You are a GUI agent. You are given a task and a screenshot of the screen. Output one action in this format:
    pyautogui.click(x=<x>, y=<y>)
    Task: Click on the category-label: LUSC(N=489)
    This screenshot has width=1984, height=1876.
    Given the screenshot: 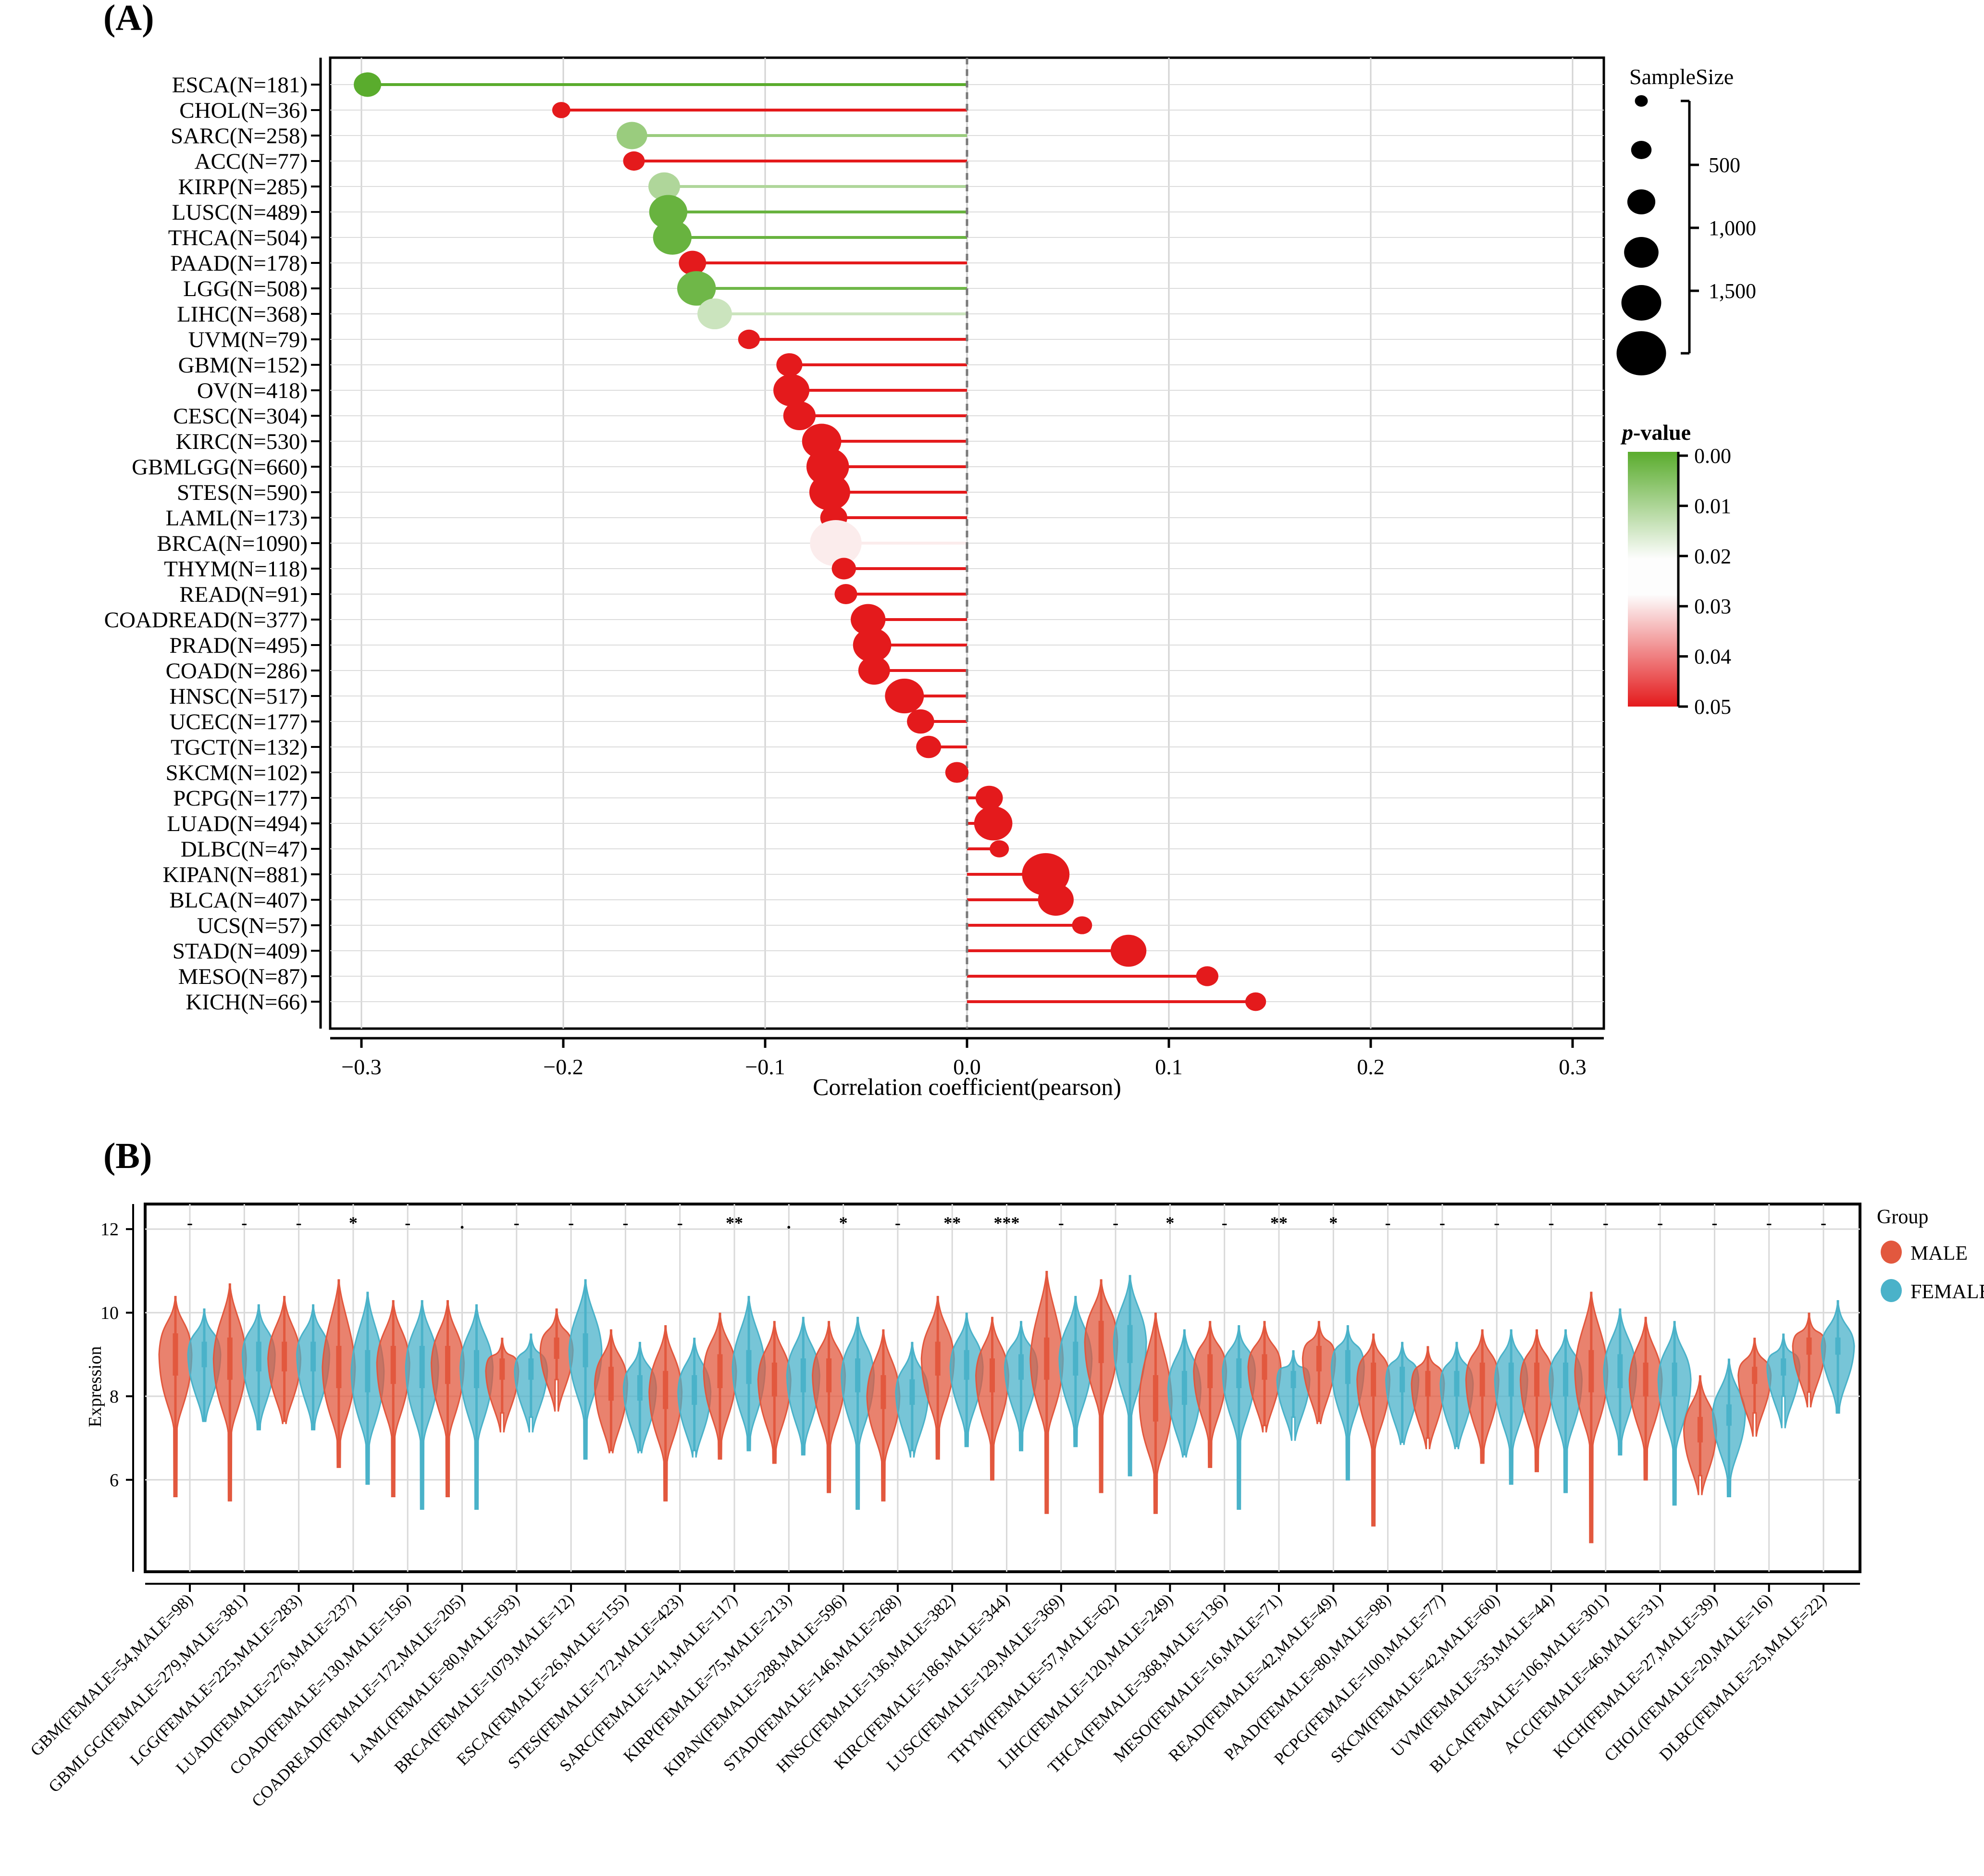 What is the action you would take?
    pyautogui.click(x=240, y=212)
    